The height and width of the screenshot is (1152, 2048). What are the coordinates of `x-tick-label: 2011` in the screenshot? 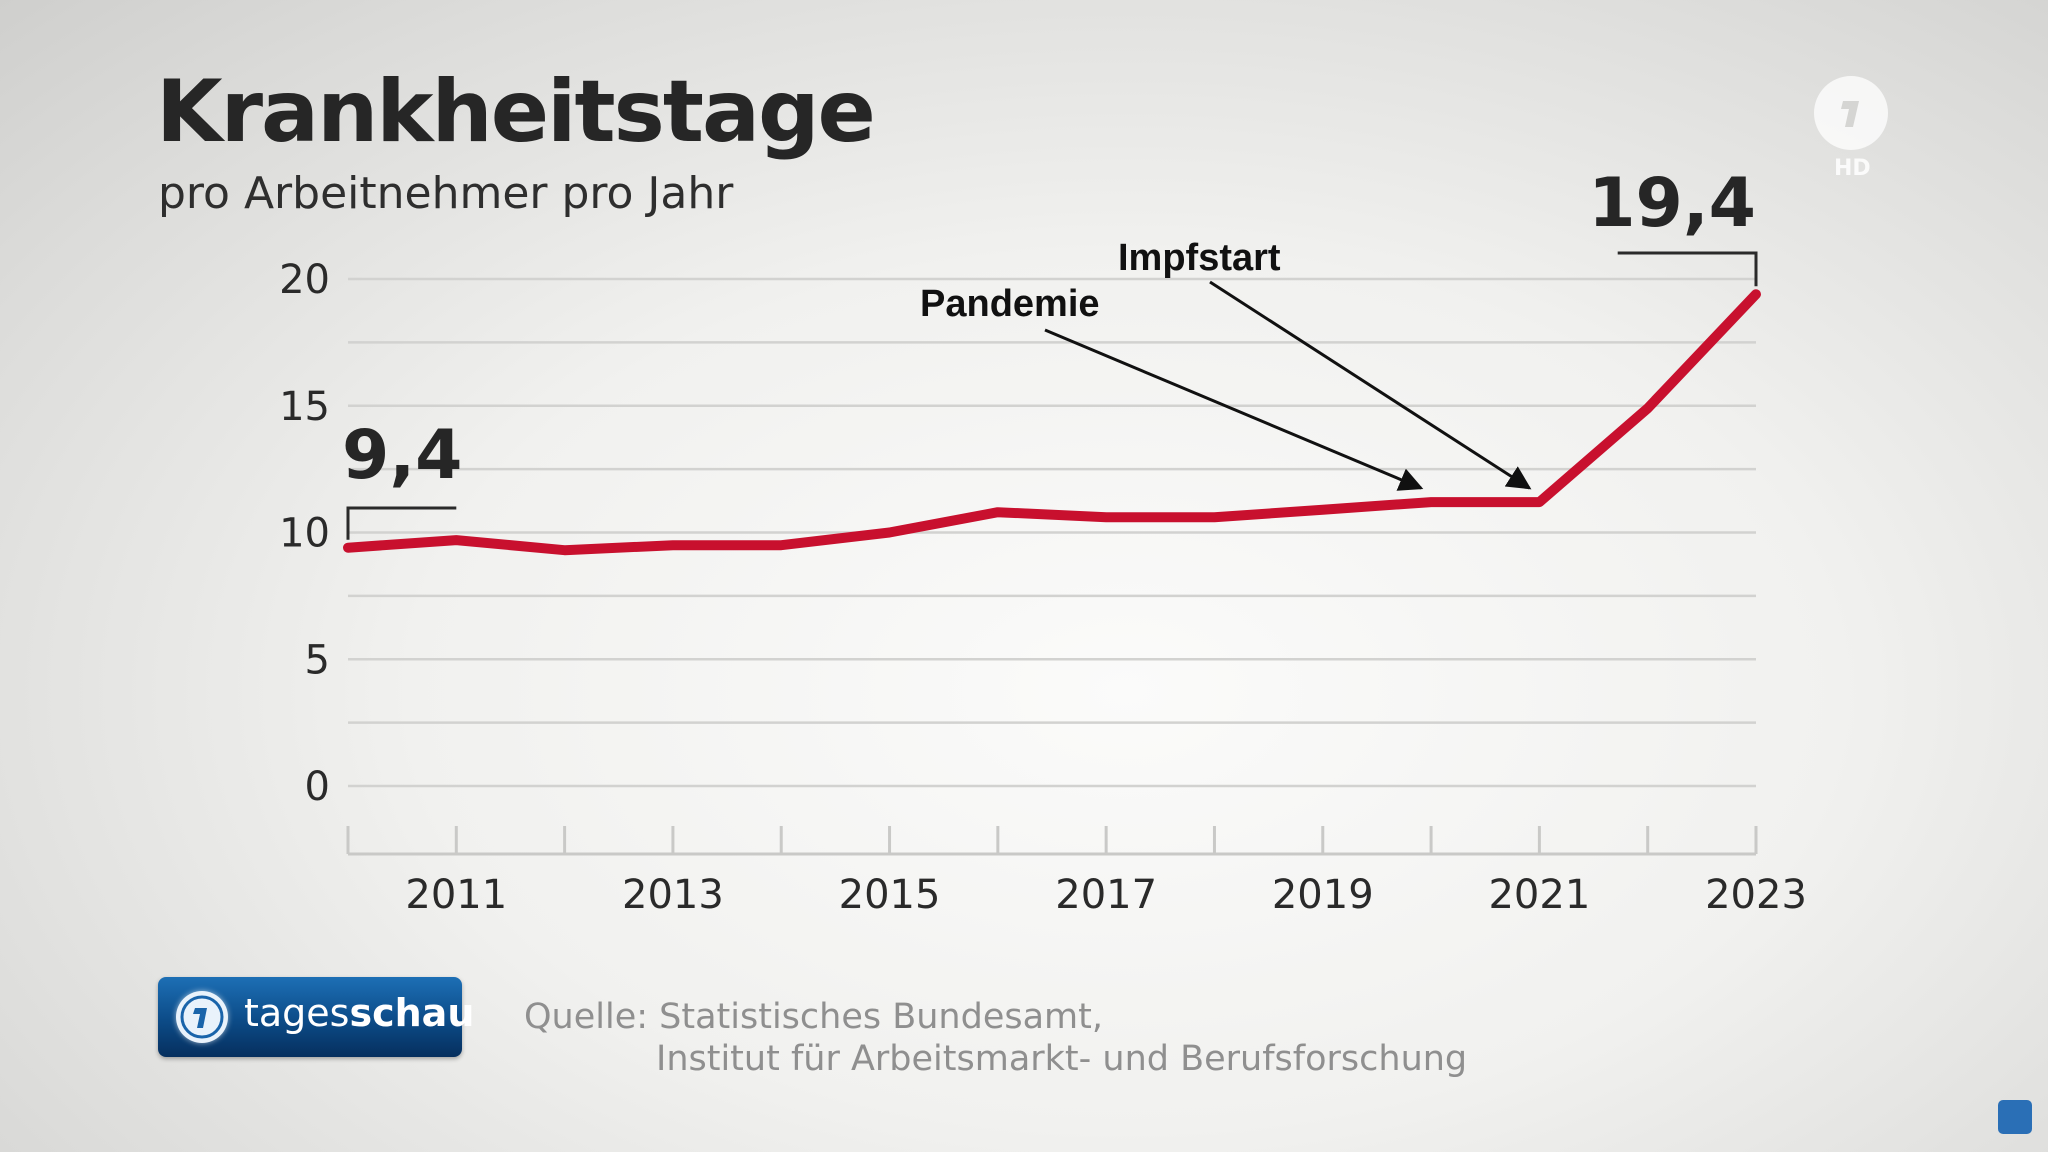 It's located at (456, 895).